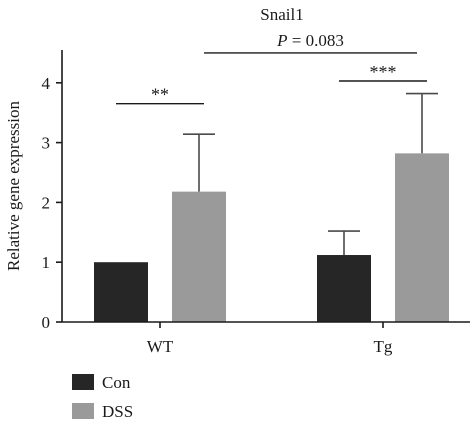 The height and width of the screenshot is (426, 474). I want to click on bar-wt-con, so click(121, 292).